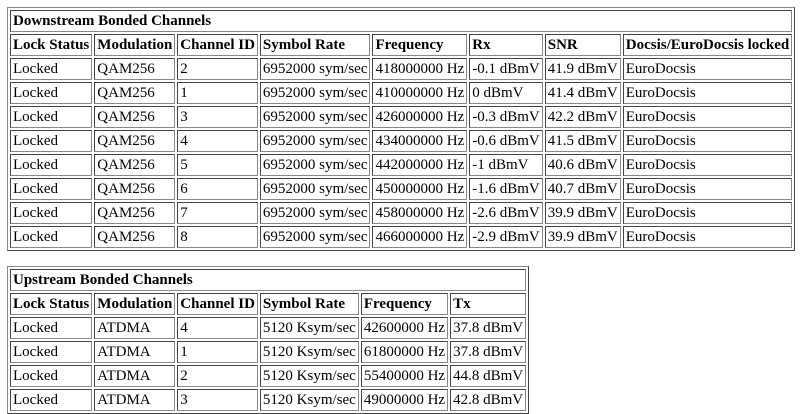 This screenshot has height=414, width=800. I want to click on column-header: Docsis/EuroDocsis locked, so click(707, 45).